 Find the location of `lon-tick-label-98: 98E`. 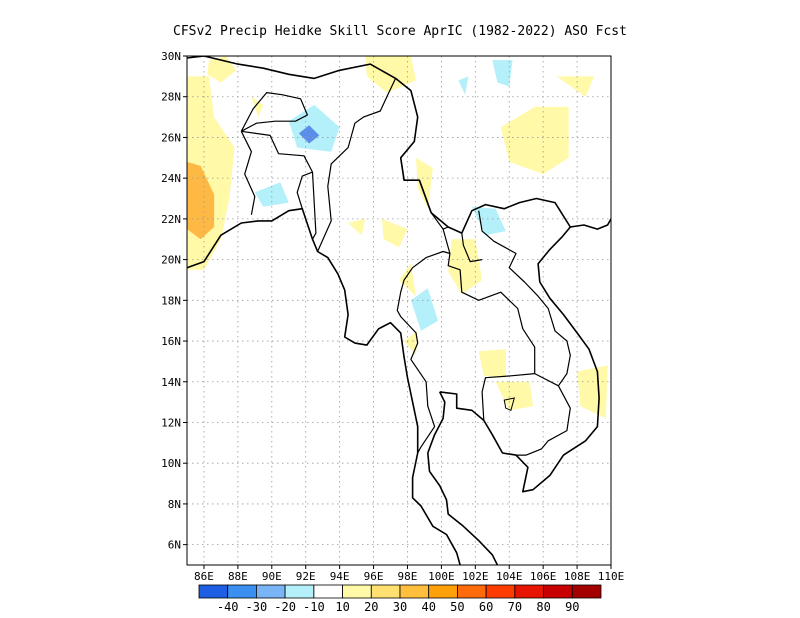

lon-tick-label-98: 98E is located at coordinates (408, 576).